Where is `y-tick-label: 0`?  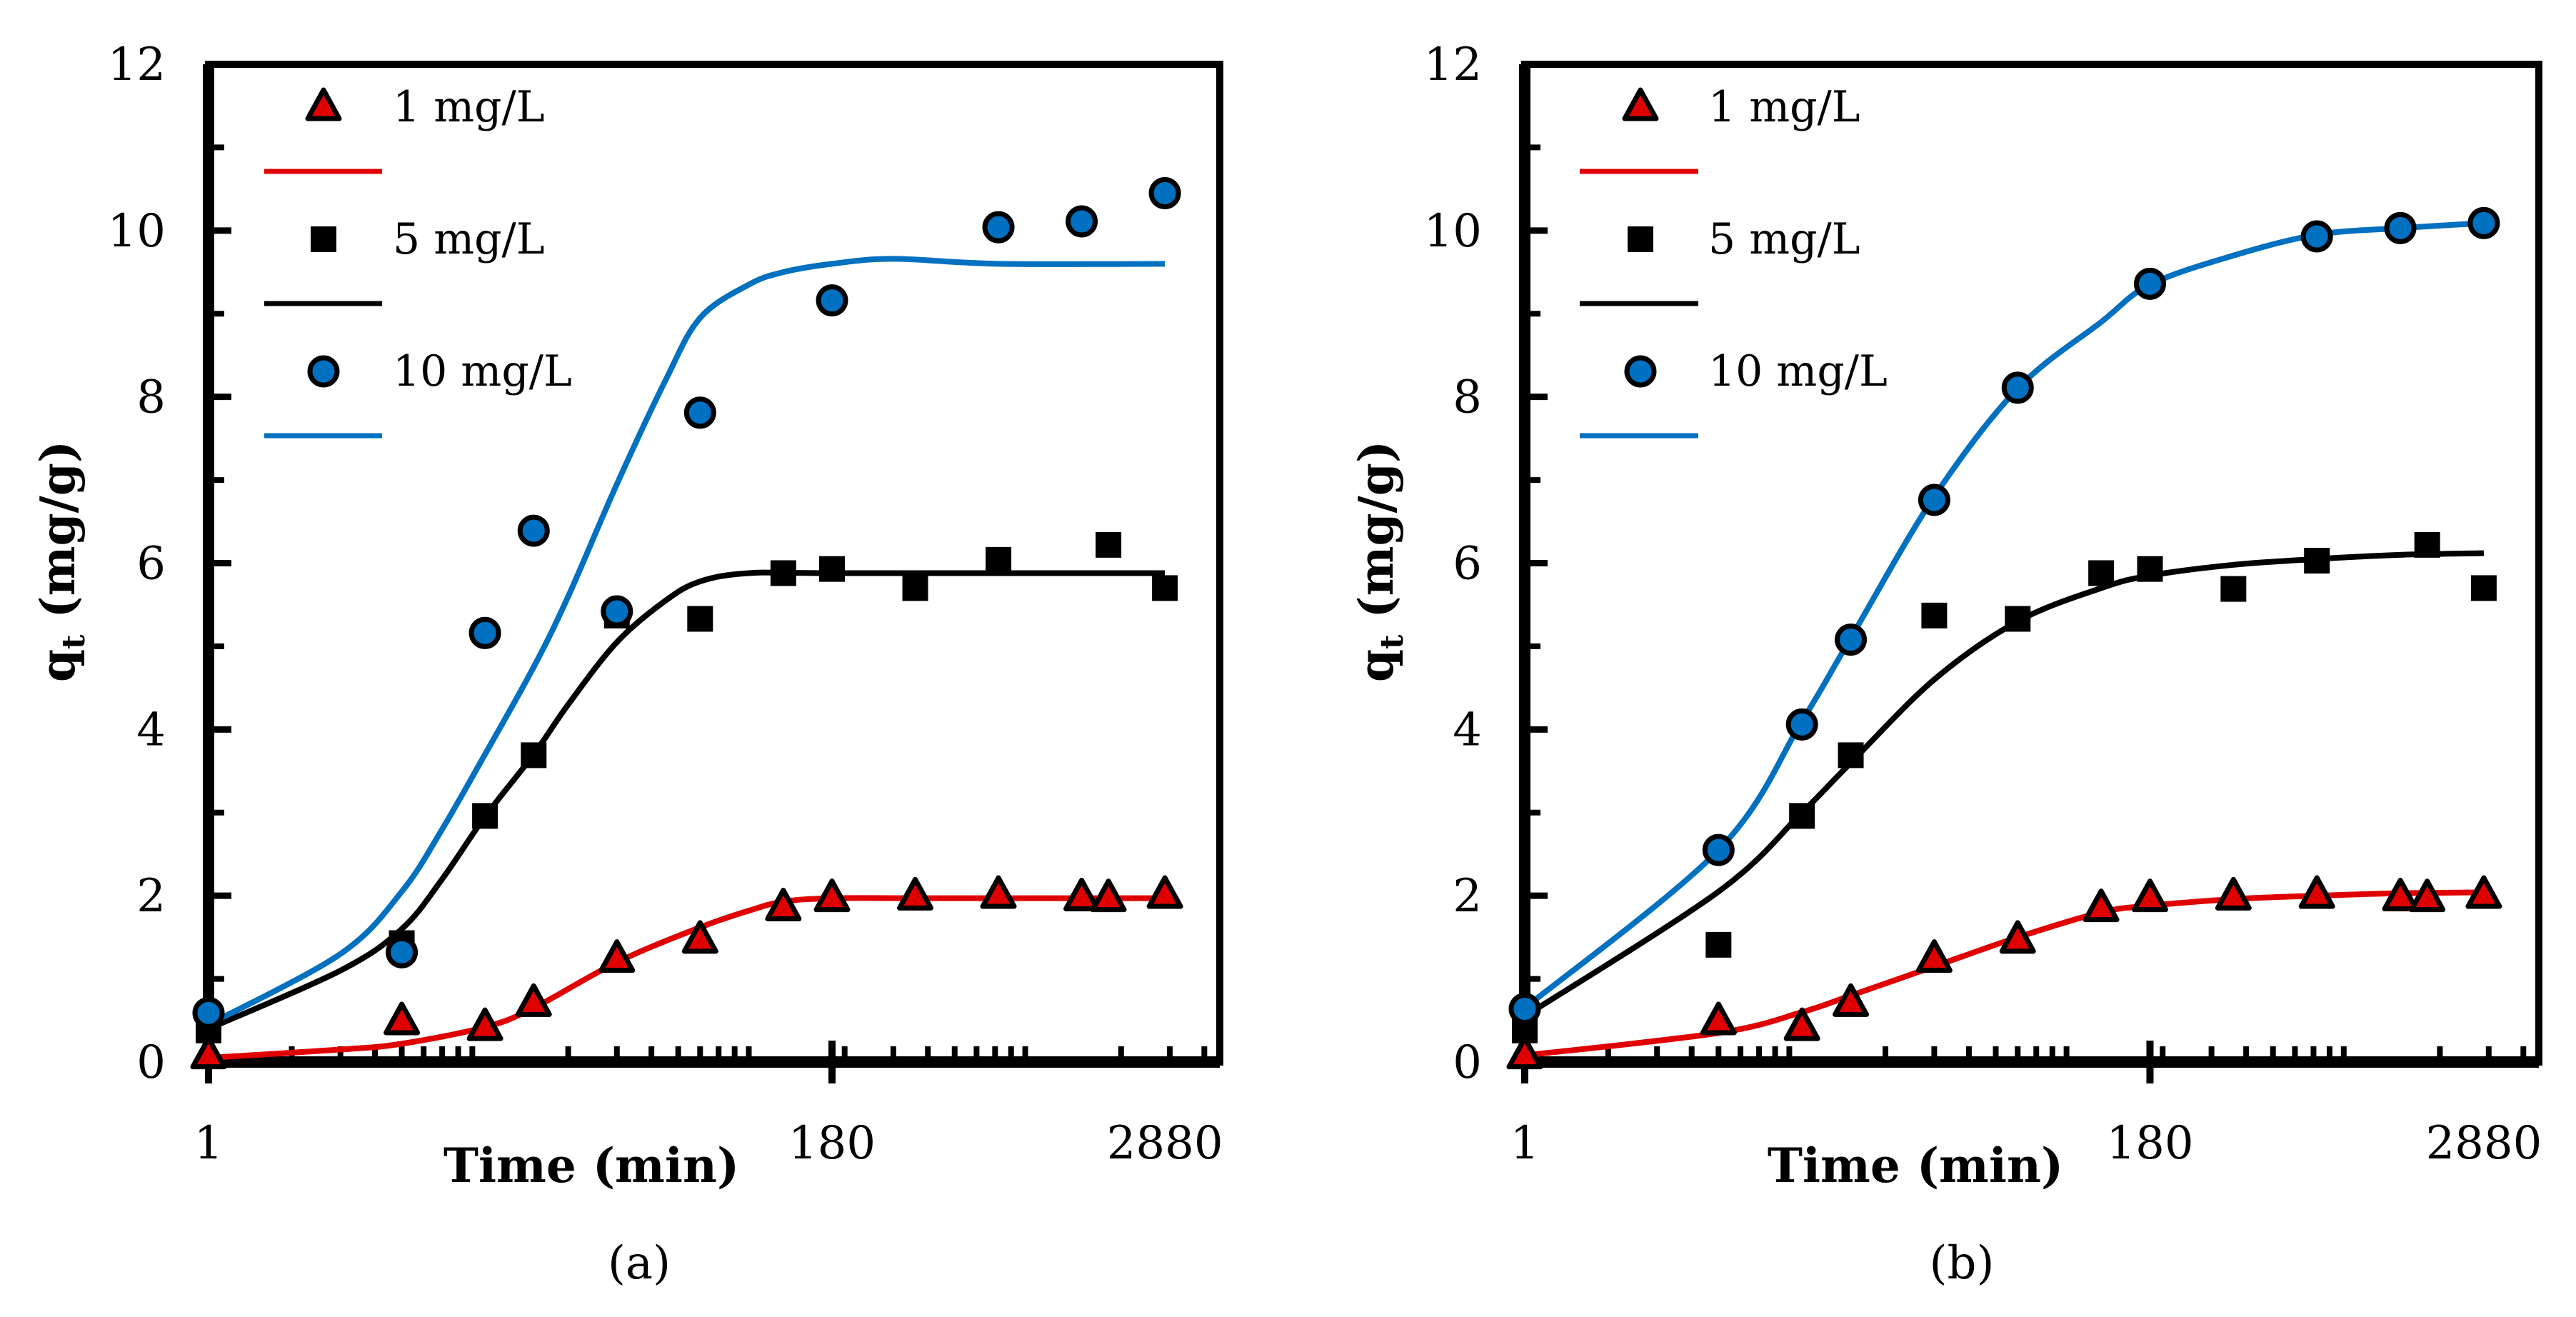
y-tick-label: 0 is located at coordinates (151, 1062).